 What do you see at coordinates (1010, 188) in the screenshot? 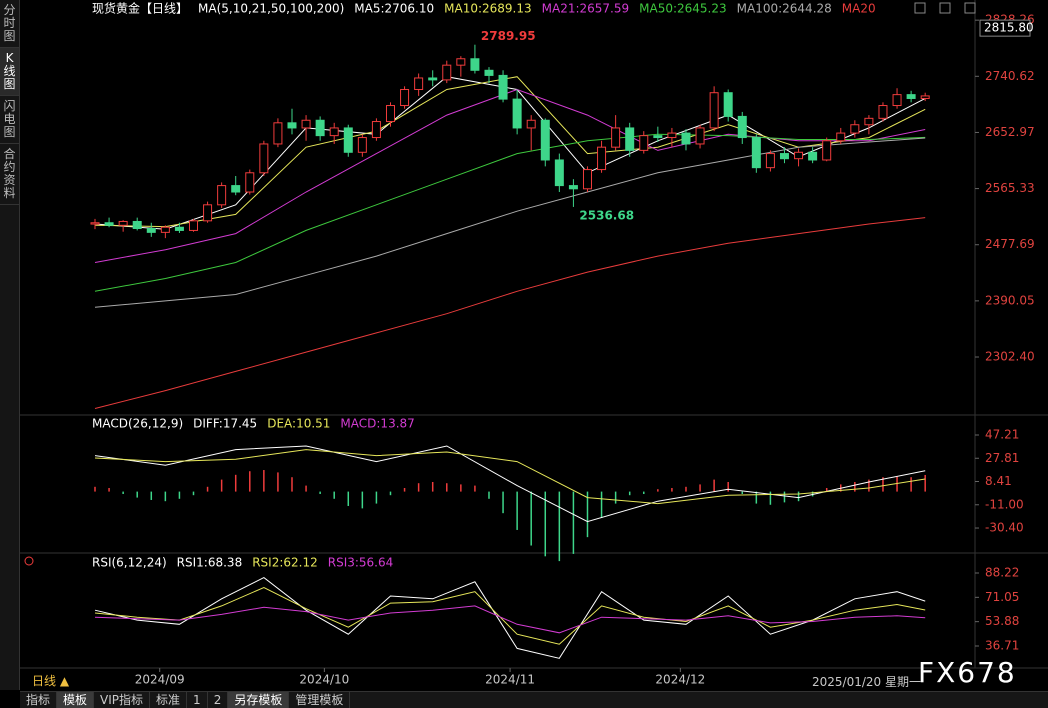
I see `y-tick-label: 2565.33` at bounding box center [1010, 188].